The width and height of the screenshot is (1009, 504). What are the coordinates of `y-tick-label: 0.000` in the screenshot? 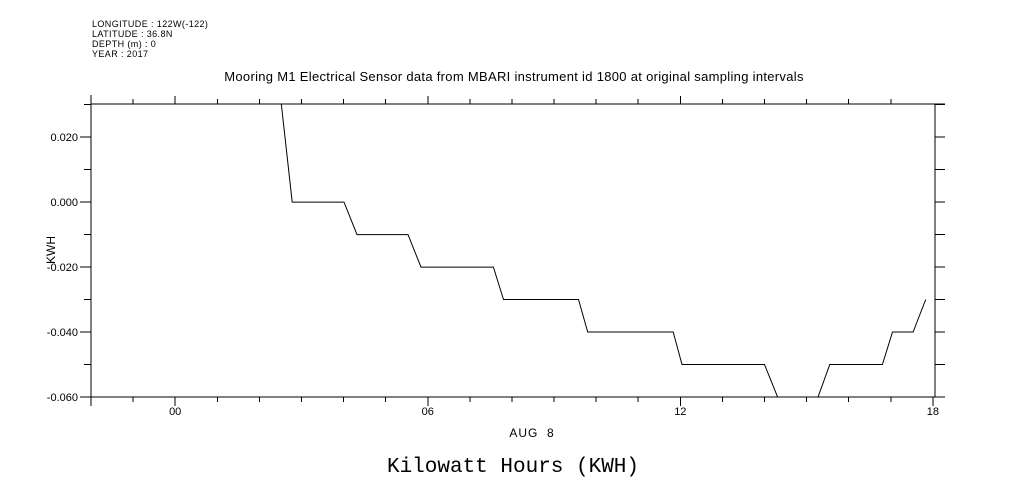 It's located at (64, 203).